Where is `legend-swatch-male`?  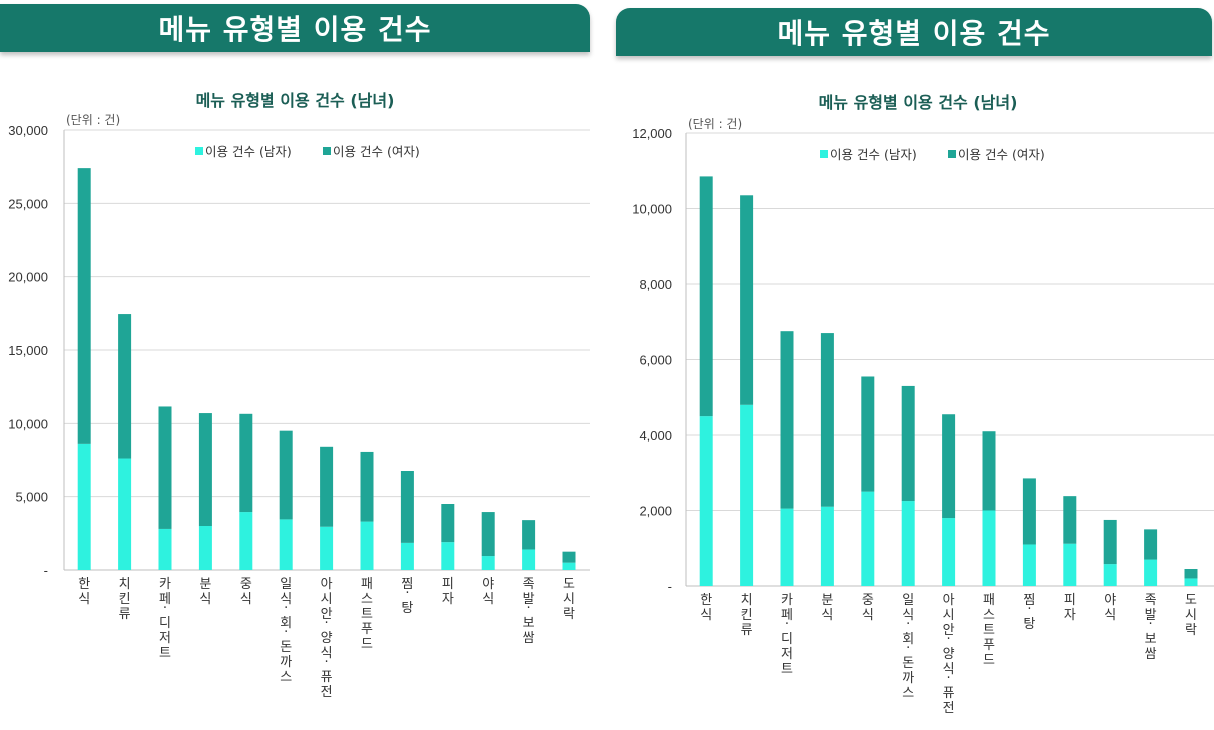
legend-swatch-male is located at coordinates (199, 151).